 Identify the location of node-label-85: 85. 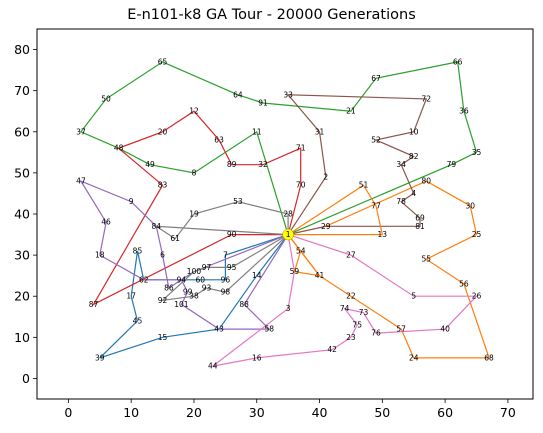
(138, 251).